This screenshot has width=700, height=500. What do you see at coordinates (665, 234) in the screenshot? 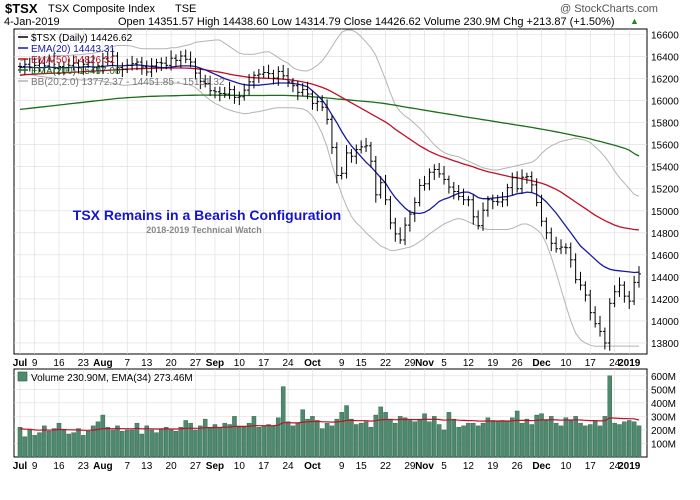
I see `price-tick-label: 14800` at bounding box center [665, 234].